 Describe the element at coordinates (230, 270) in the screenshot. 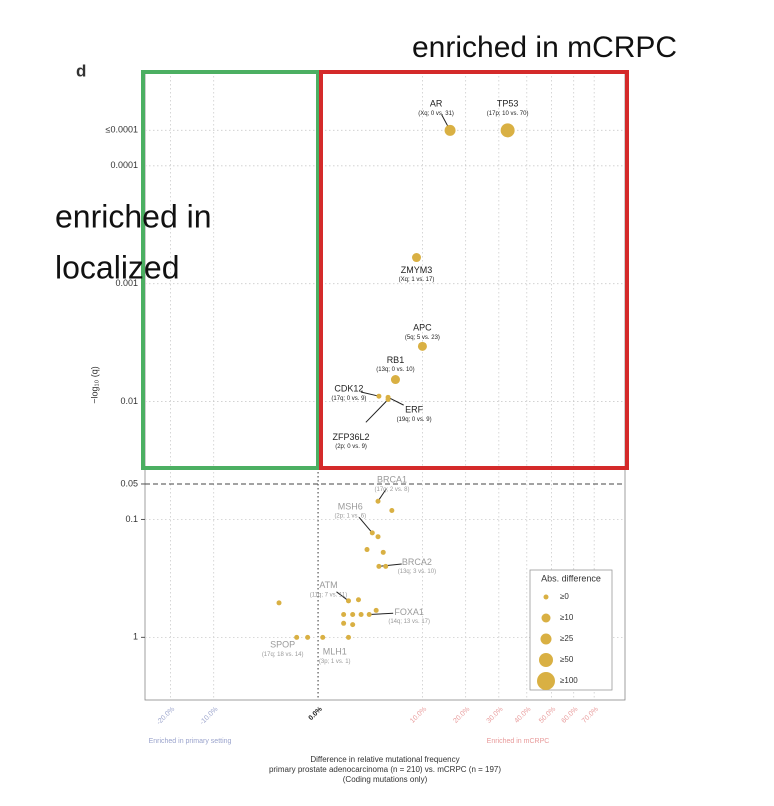

I see `highlight-localized` at that location.